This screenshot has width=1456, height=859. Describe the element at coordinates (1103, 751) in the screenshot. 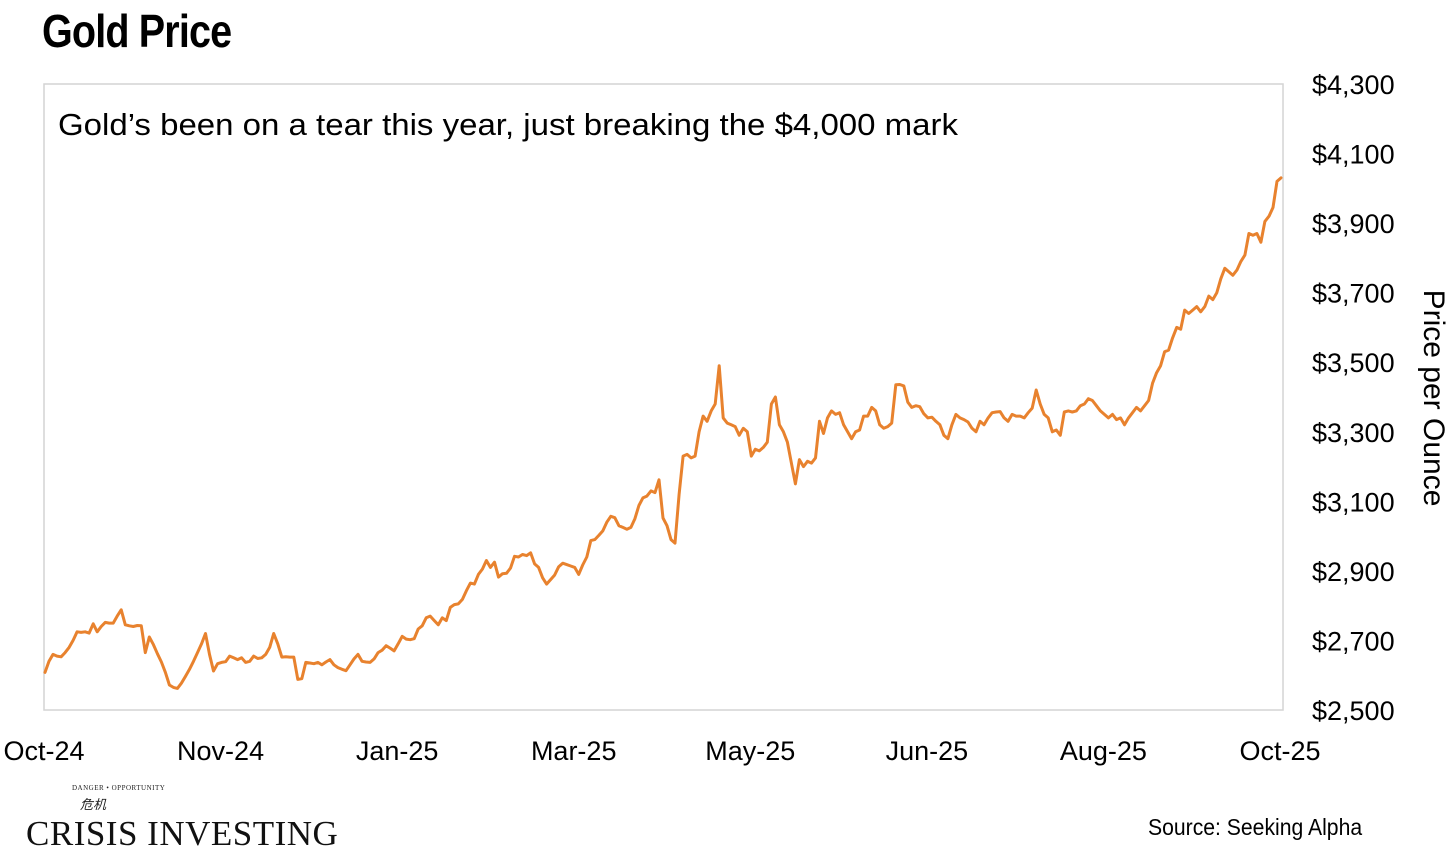

I see `x-tick-label: Aug-25` at that location.